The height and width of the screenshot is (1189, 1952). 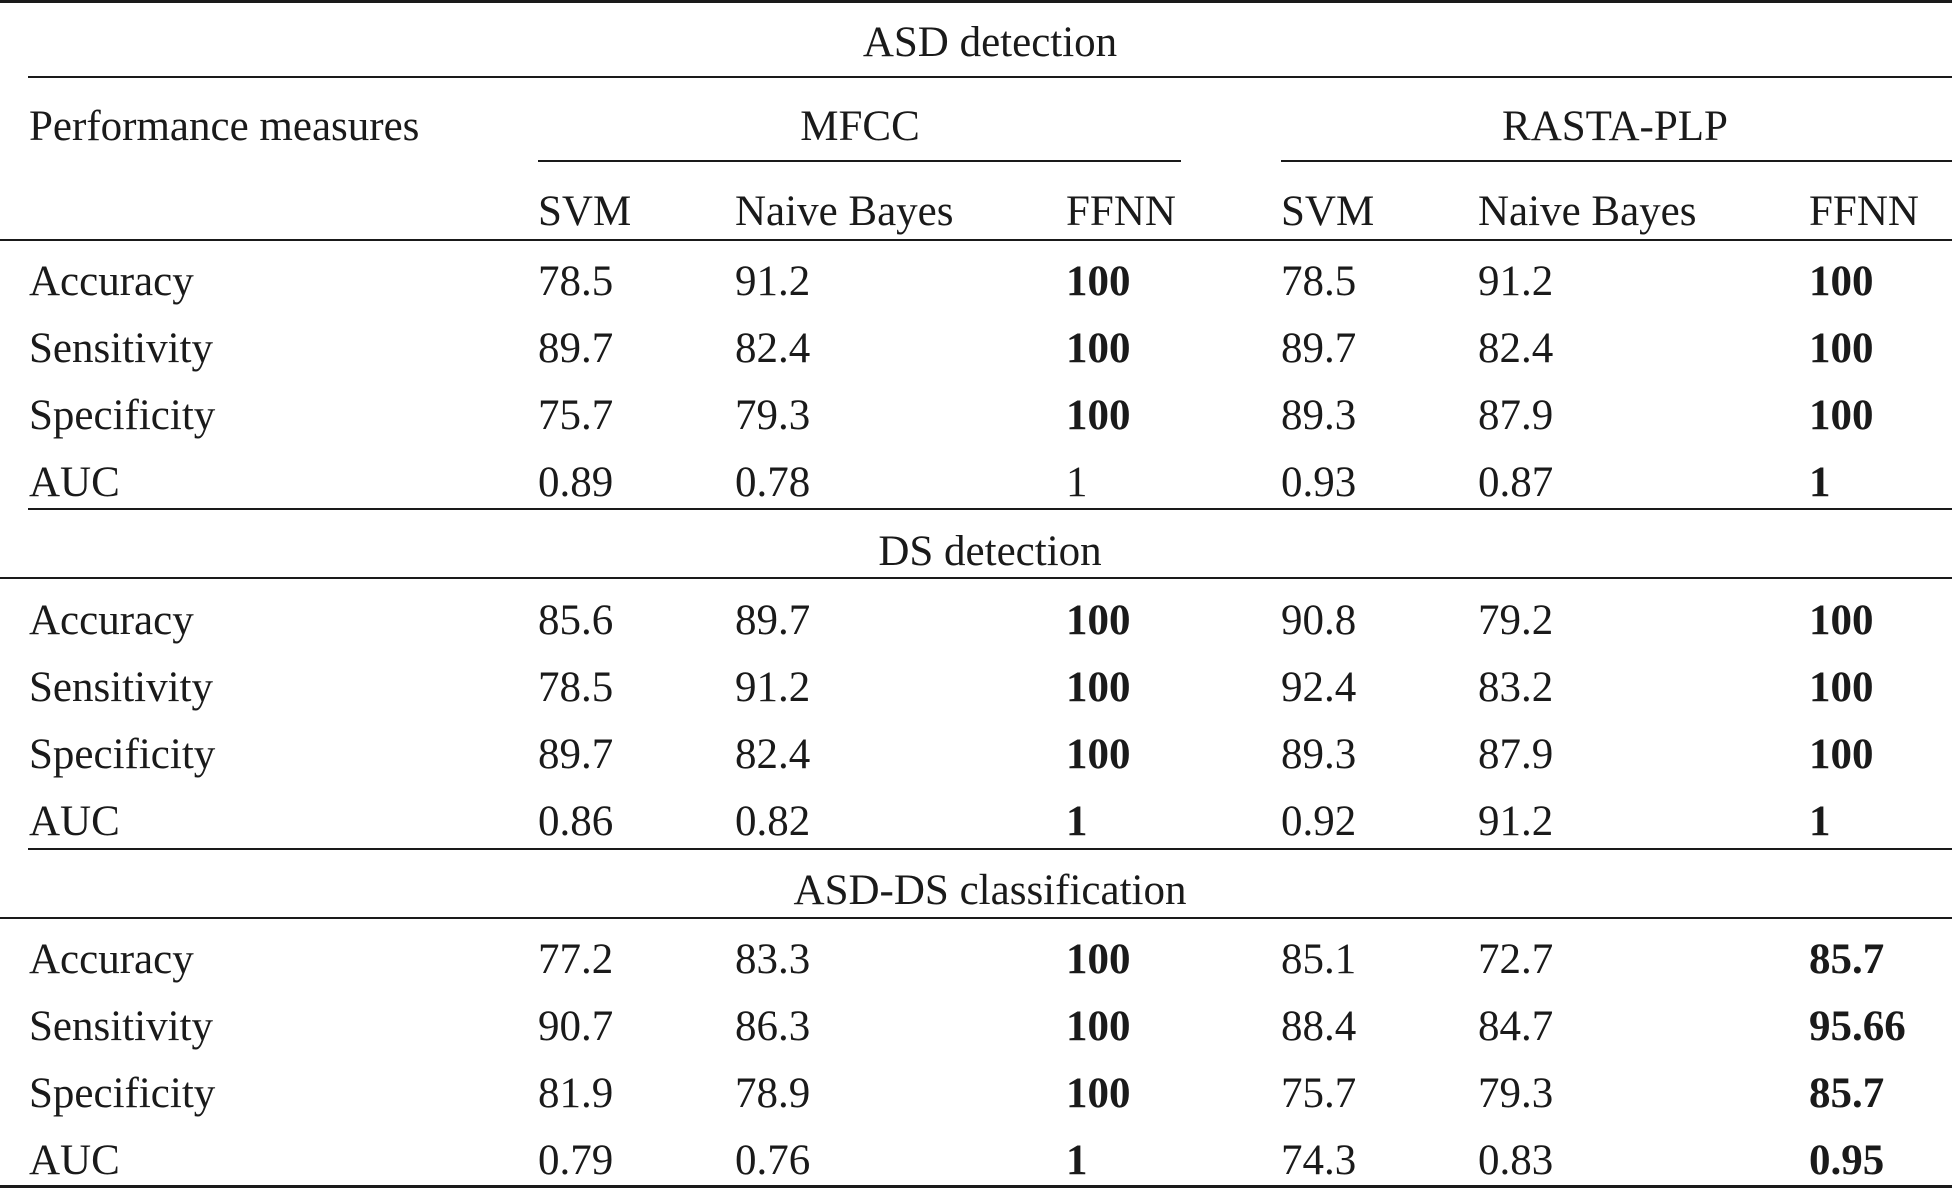 I want to click on value-cell: 0.86, so click(x=576, y=821).